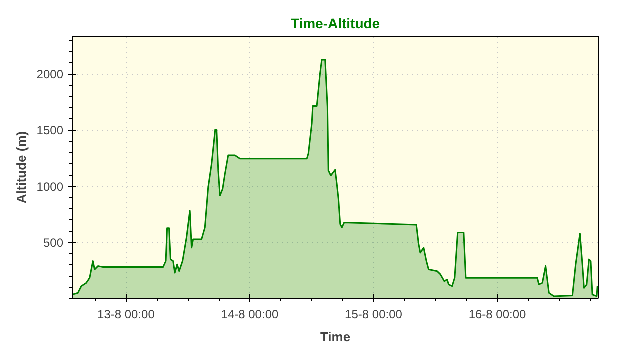  Describe the element at coordinates (250, 315) in the screenshot. I see `x-tick-label: 14-8 00:00` at that location.